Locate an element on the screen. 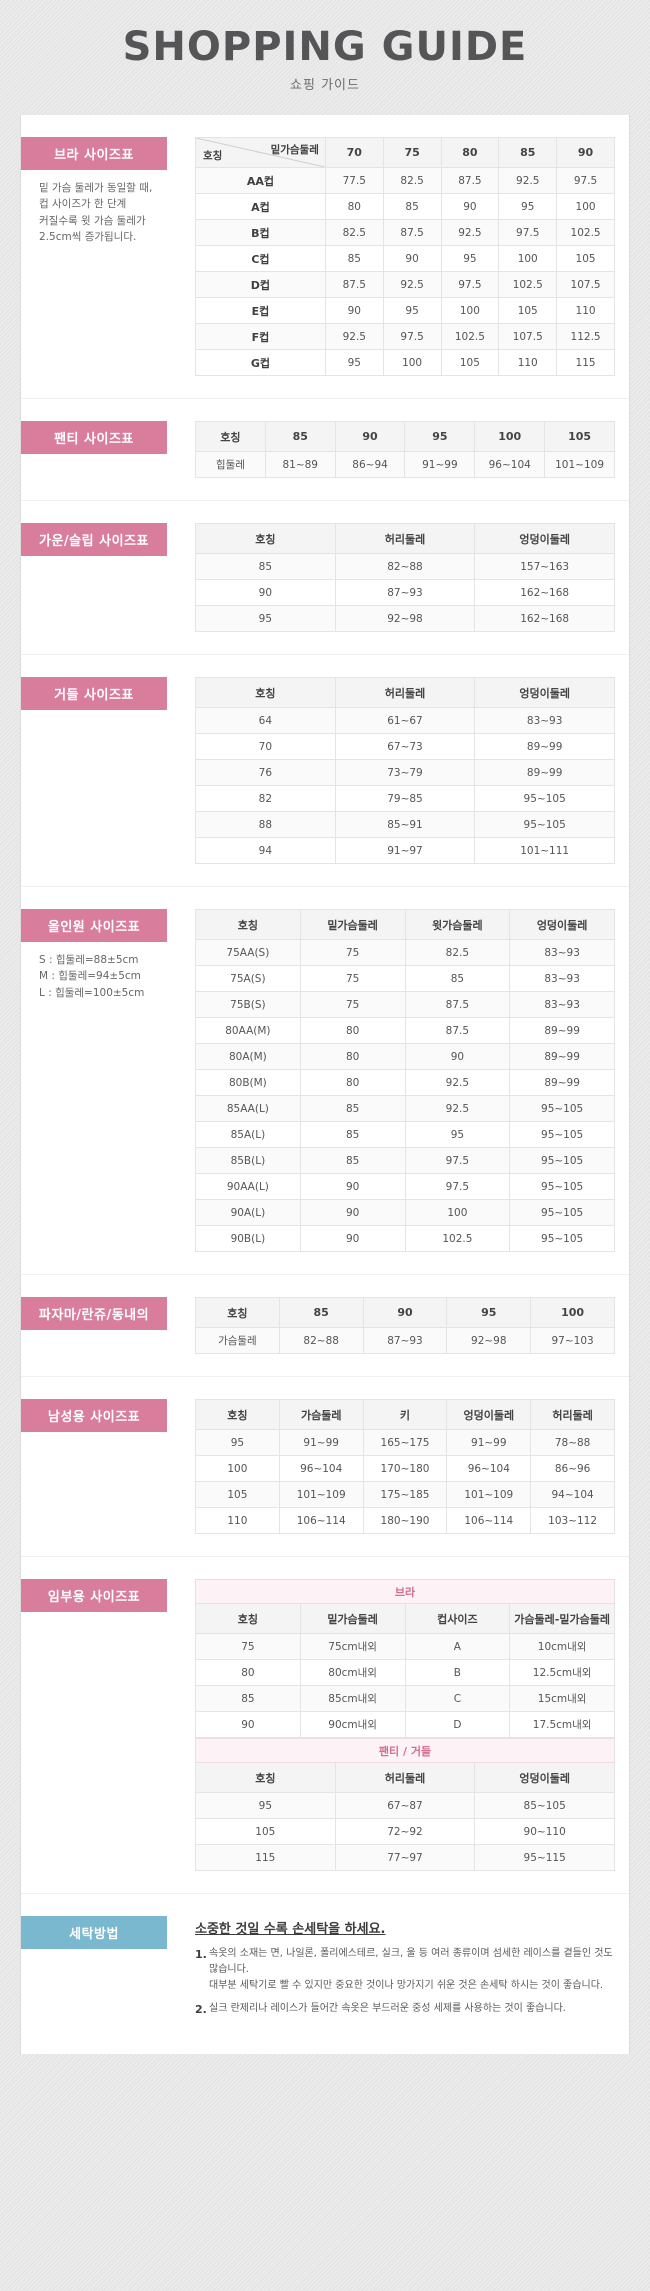 This screenshot has width=650, height=2291. table-row: B컵 82.5 87.5 92.5 97.5 102.5 is located at coordinates (405, 232).